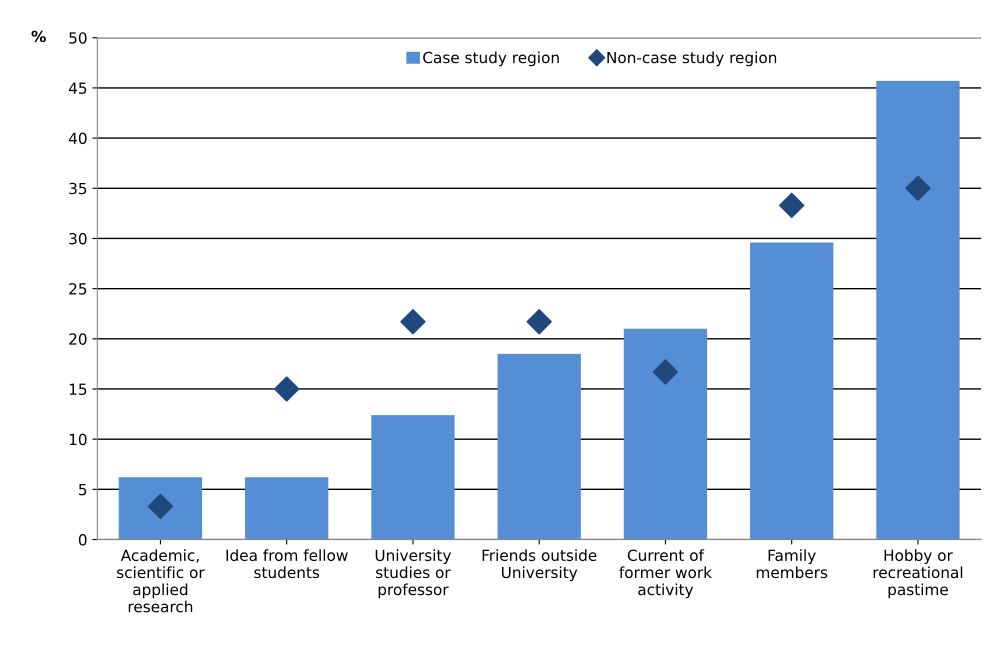 This screenshot has height=662, width=993. What do you see at coordinates (161, 580) in the screenshot?
I see `x-tick-label: Academic, scientific or applied research` at bounding box center [161, 580].